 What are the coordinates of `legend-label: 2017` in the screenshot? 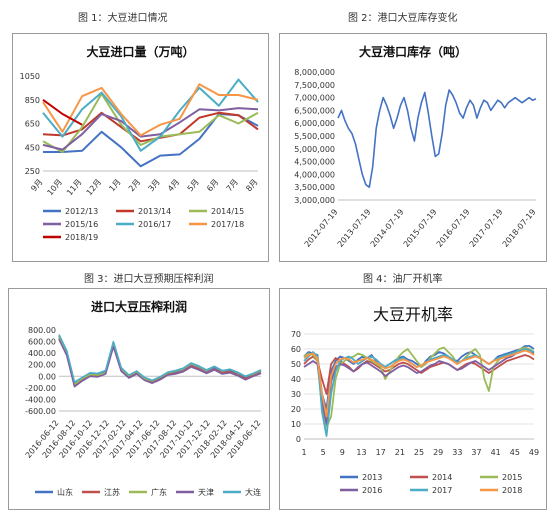 It's located at (442, 490).